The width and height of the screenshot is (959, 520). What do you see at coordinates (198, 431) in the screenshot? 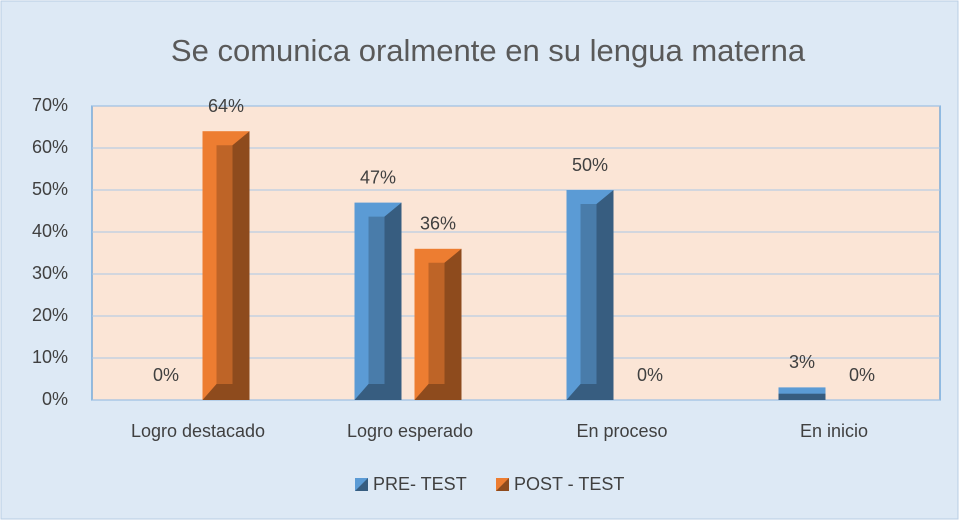
I see `x-tick-label: Logro destacado` at bounding box center [198, 431].